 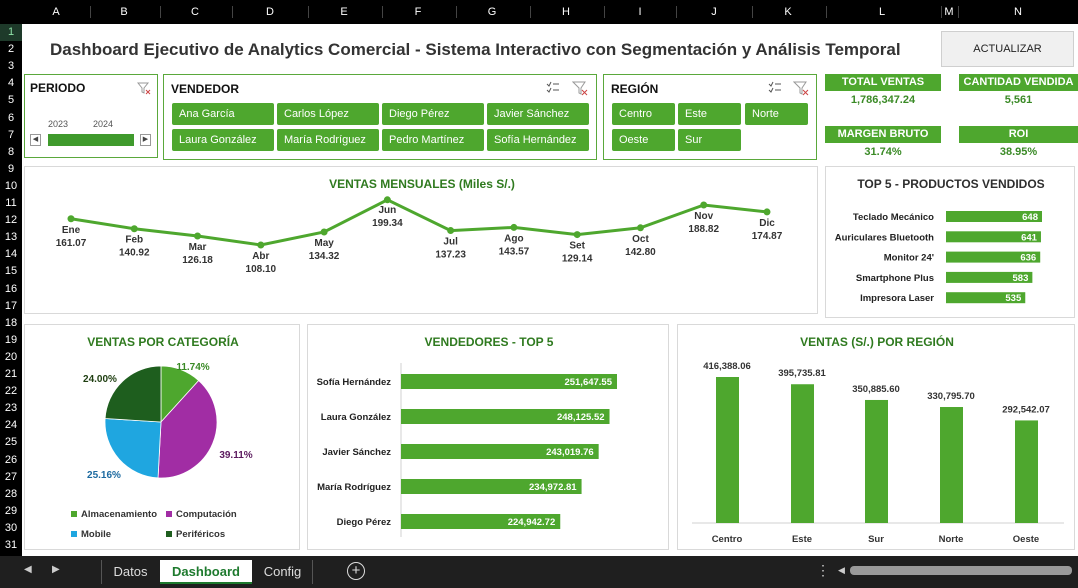 What do you see at coordinates (11, 374) in the screenshot?
I see `row-header-21: 21` at bounding box center [11, 374].